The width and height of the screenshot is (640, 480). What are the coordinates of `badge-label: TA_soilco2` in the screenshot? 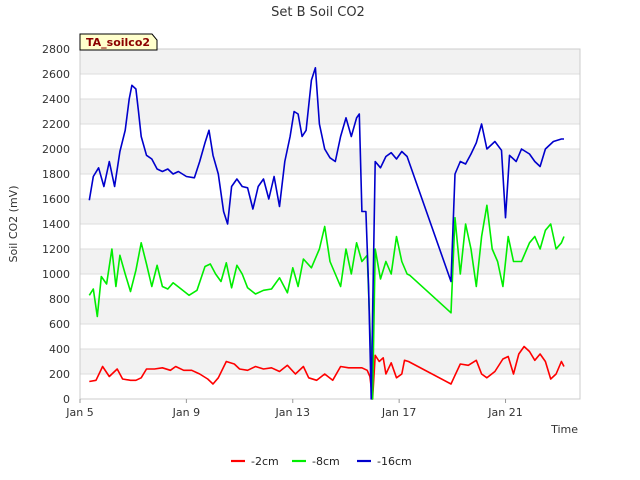 It's located at (118, 42).